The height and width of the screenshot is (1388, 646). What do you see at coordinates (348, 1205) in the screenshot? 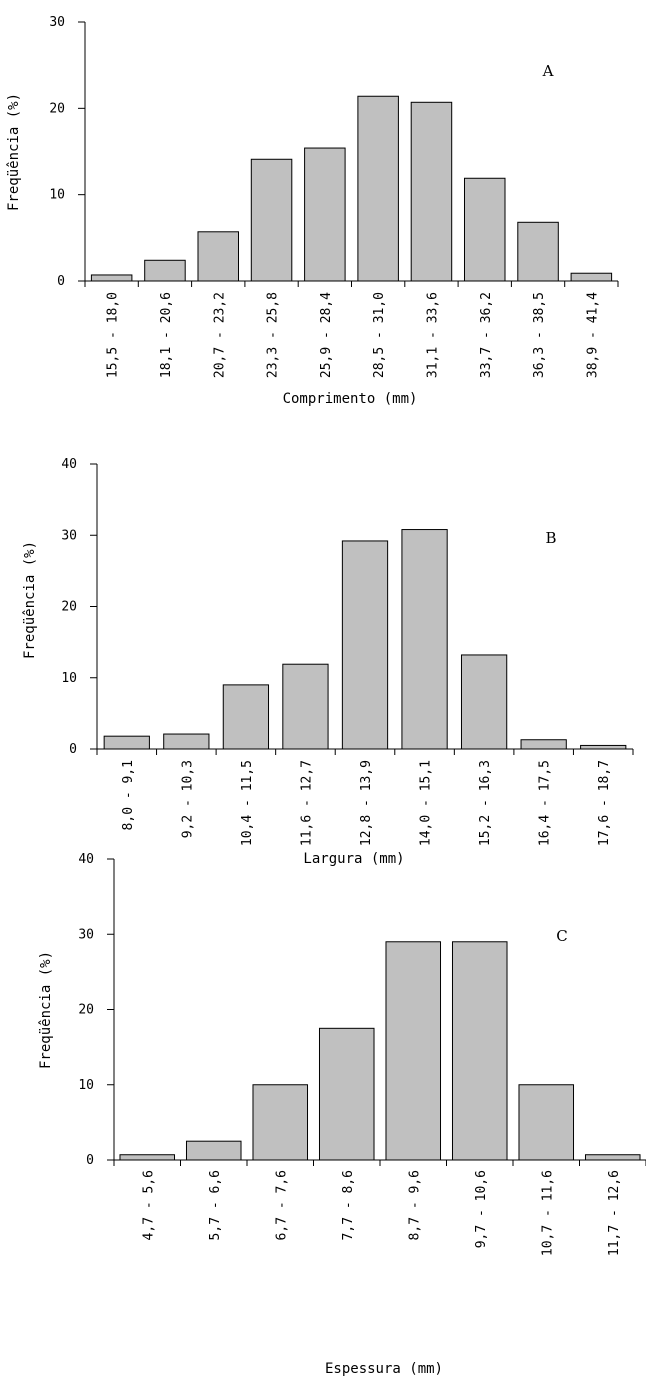
I see `category-label: 7,7 - 8,6` at bounding box center [348, 1205].